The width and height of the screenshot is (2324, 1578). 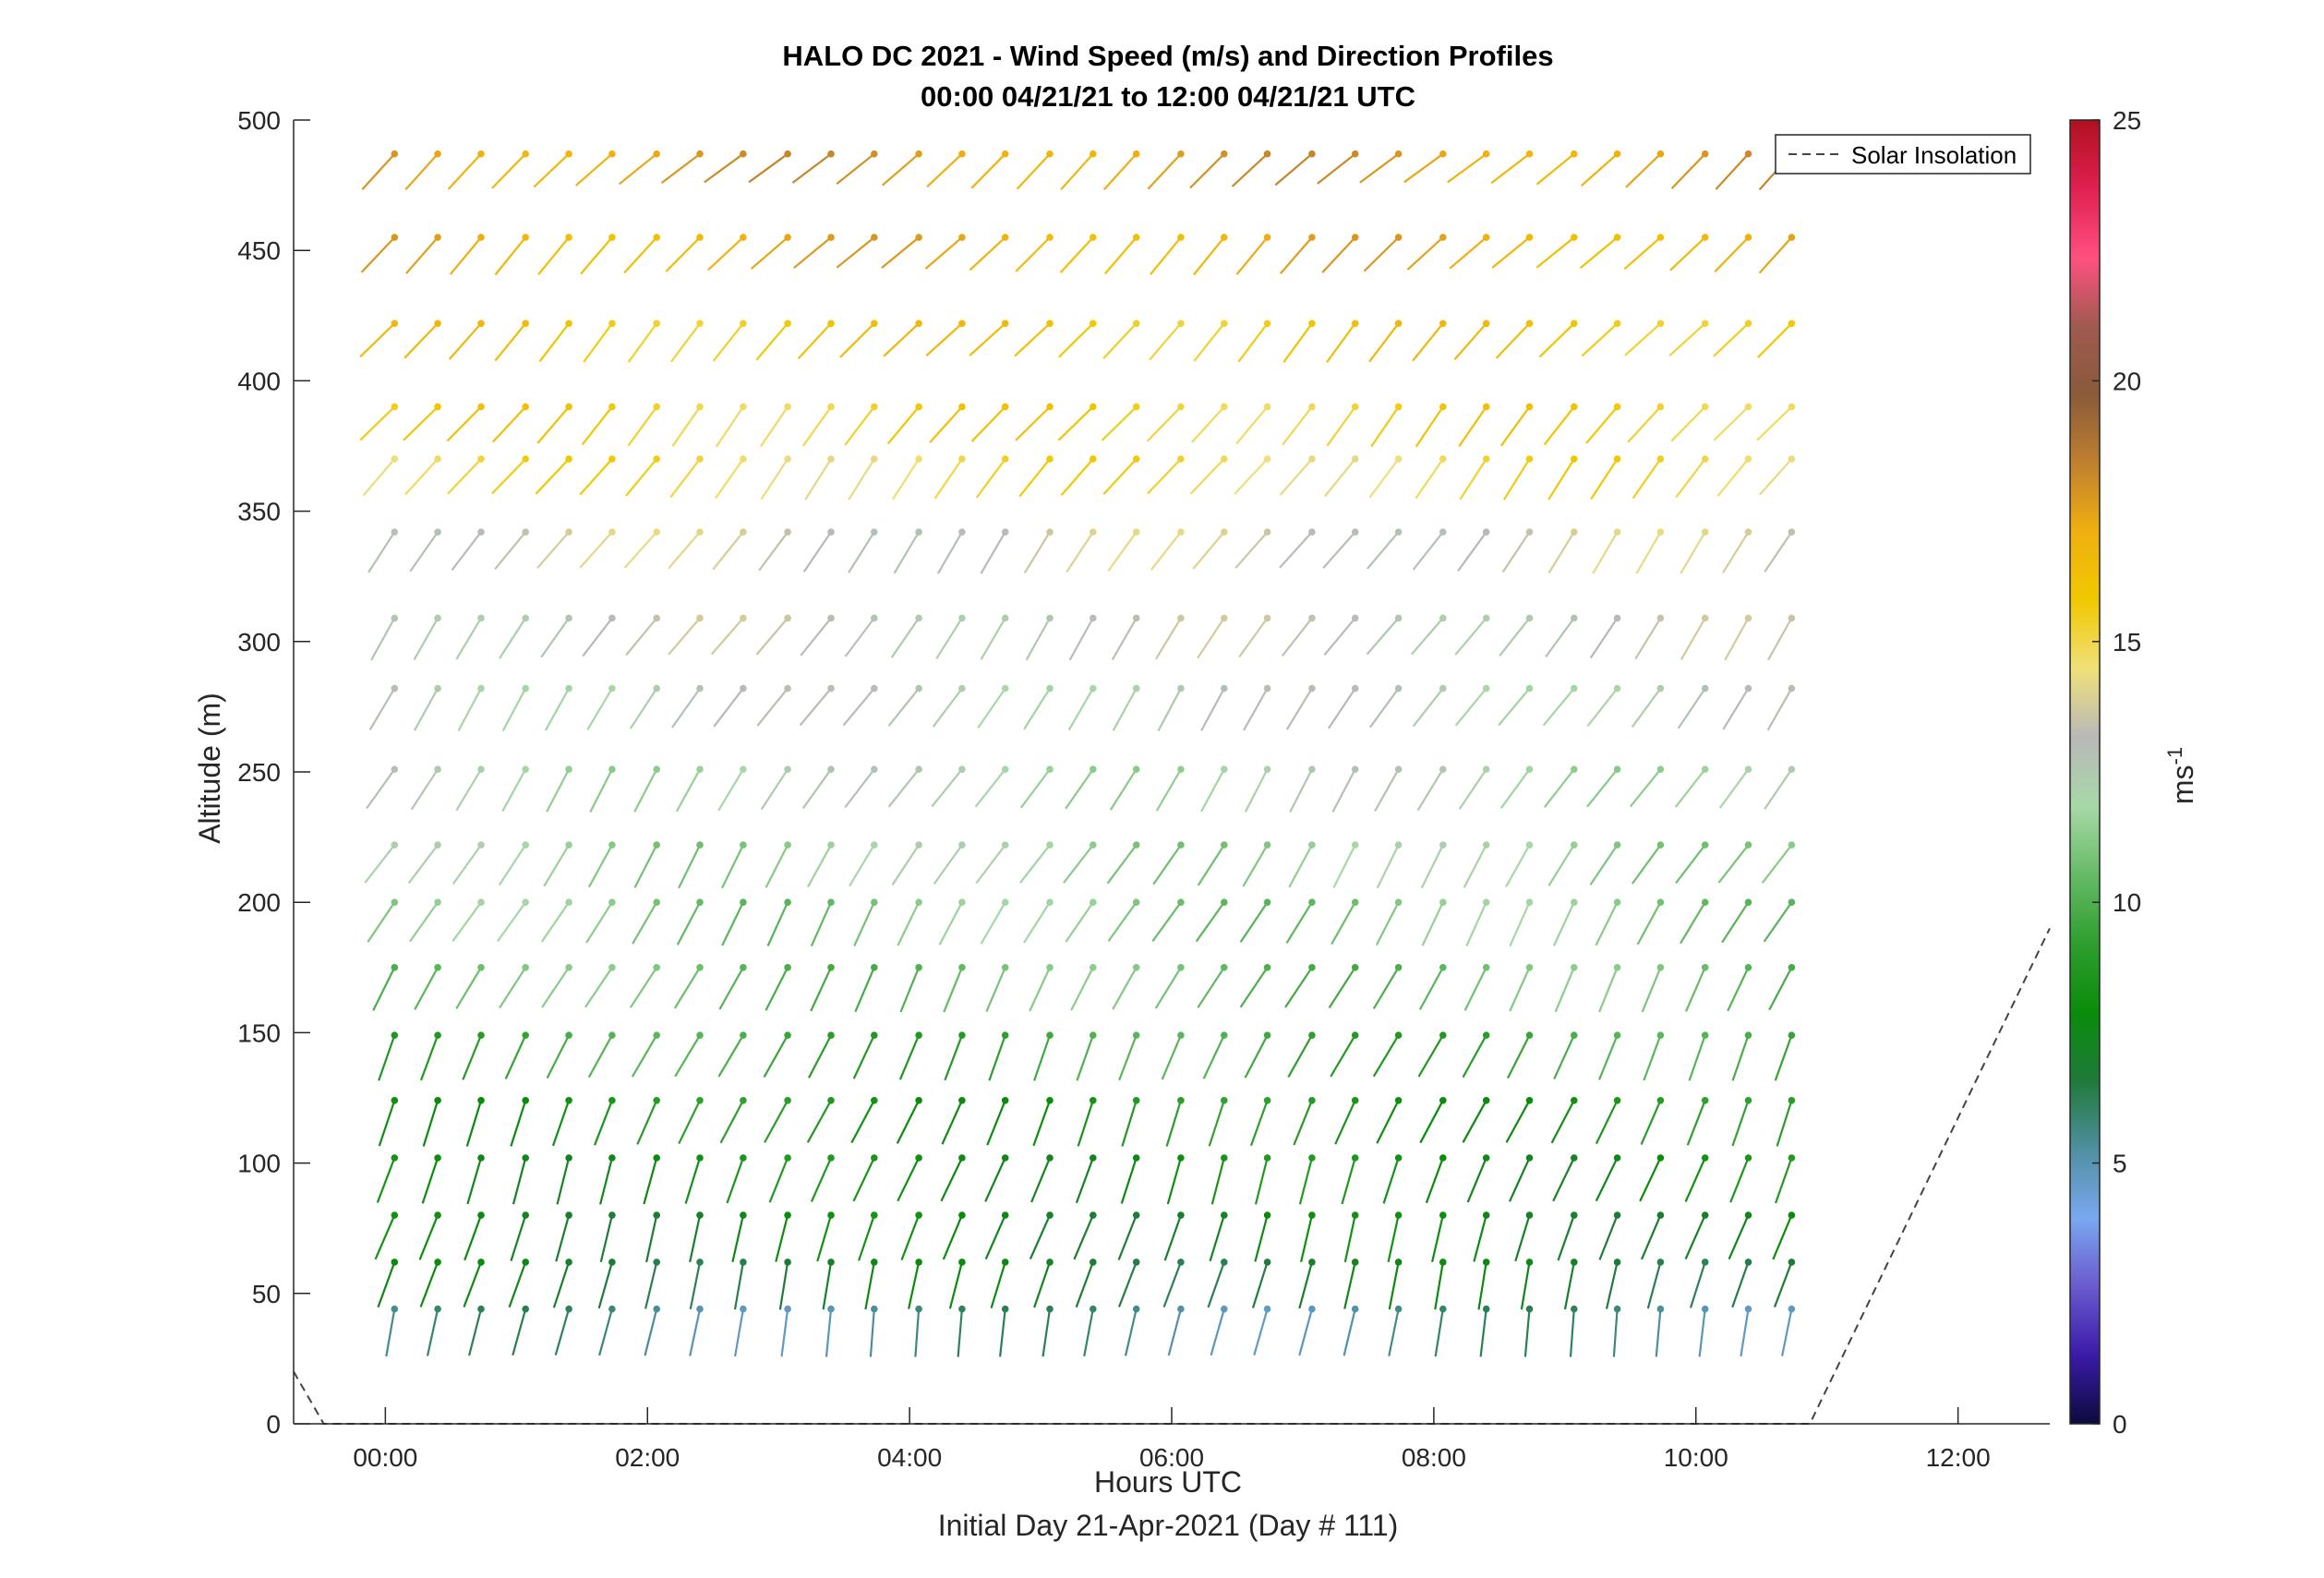 What do you see at coordinates (1934, 155) in the screenshot?
I see `legend-entry-solar-insolation: Solar Insolation` at bounding box center [1934, 155].